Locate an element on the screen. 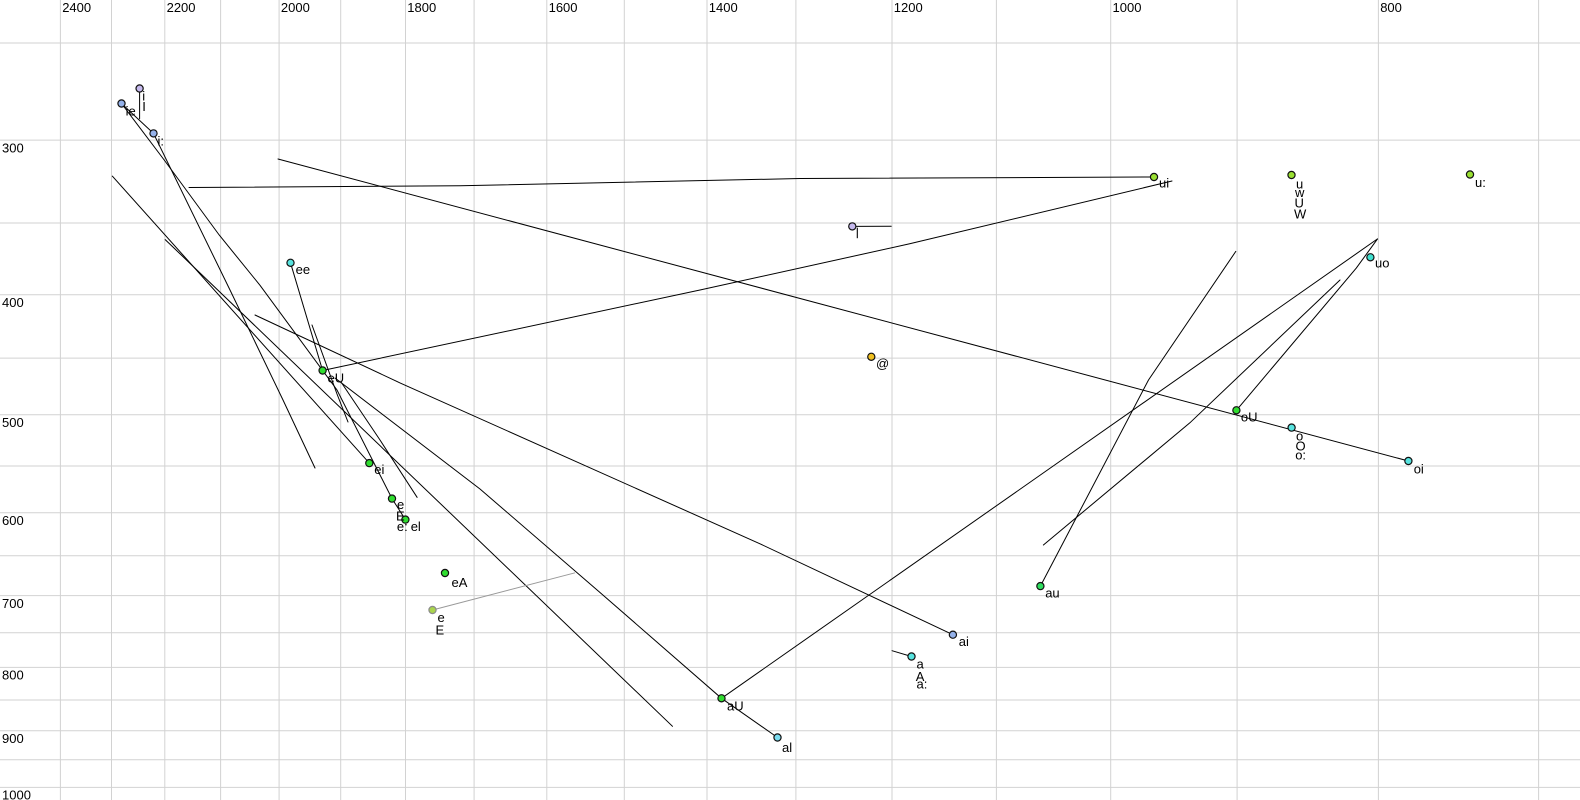 This screenshot has height=800, width=1580. svg-text: 1400 is located at coordinates (723, 7).